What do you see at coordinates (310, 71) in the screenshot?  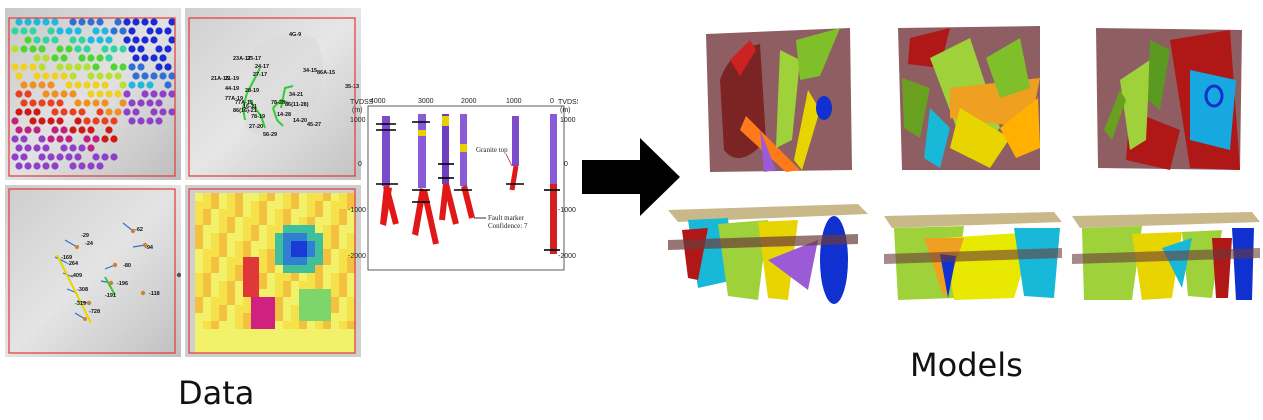 I see `well-label: 34-15` at bounding box center [310, 71].